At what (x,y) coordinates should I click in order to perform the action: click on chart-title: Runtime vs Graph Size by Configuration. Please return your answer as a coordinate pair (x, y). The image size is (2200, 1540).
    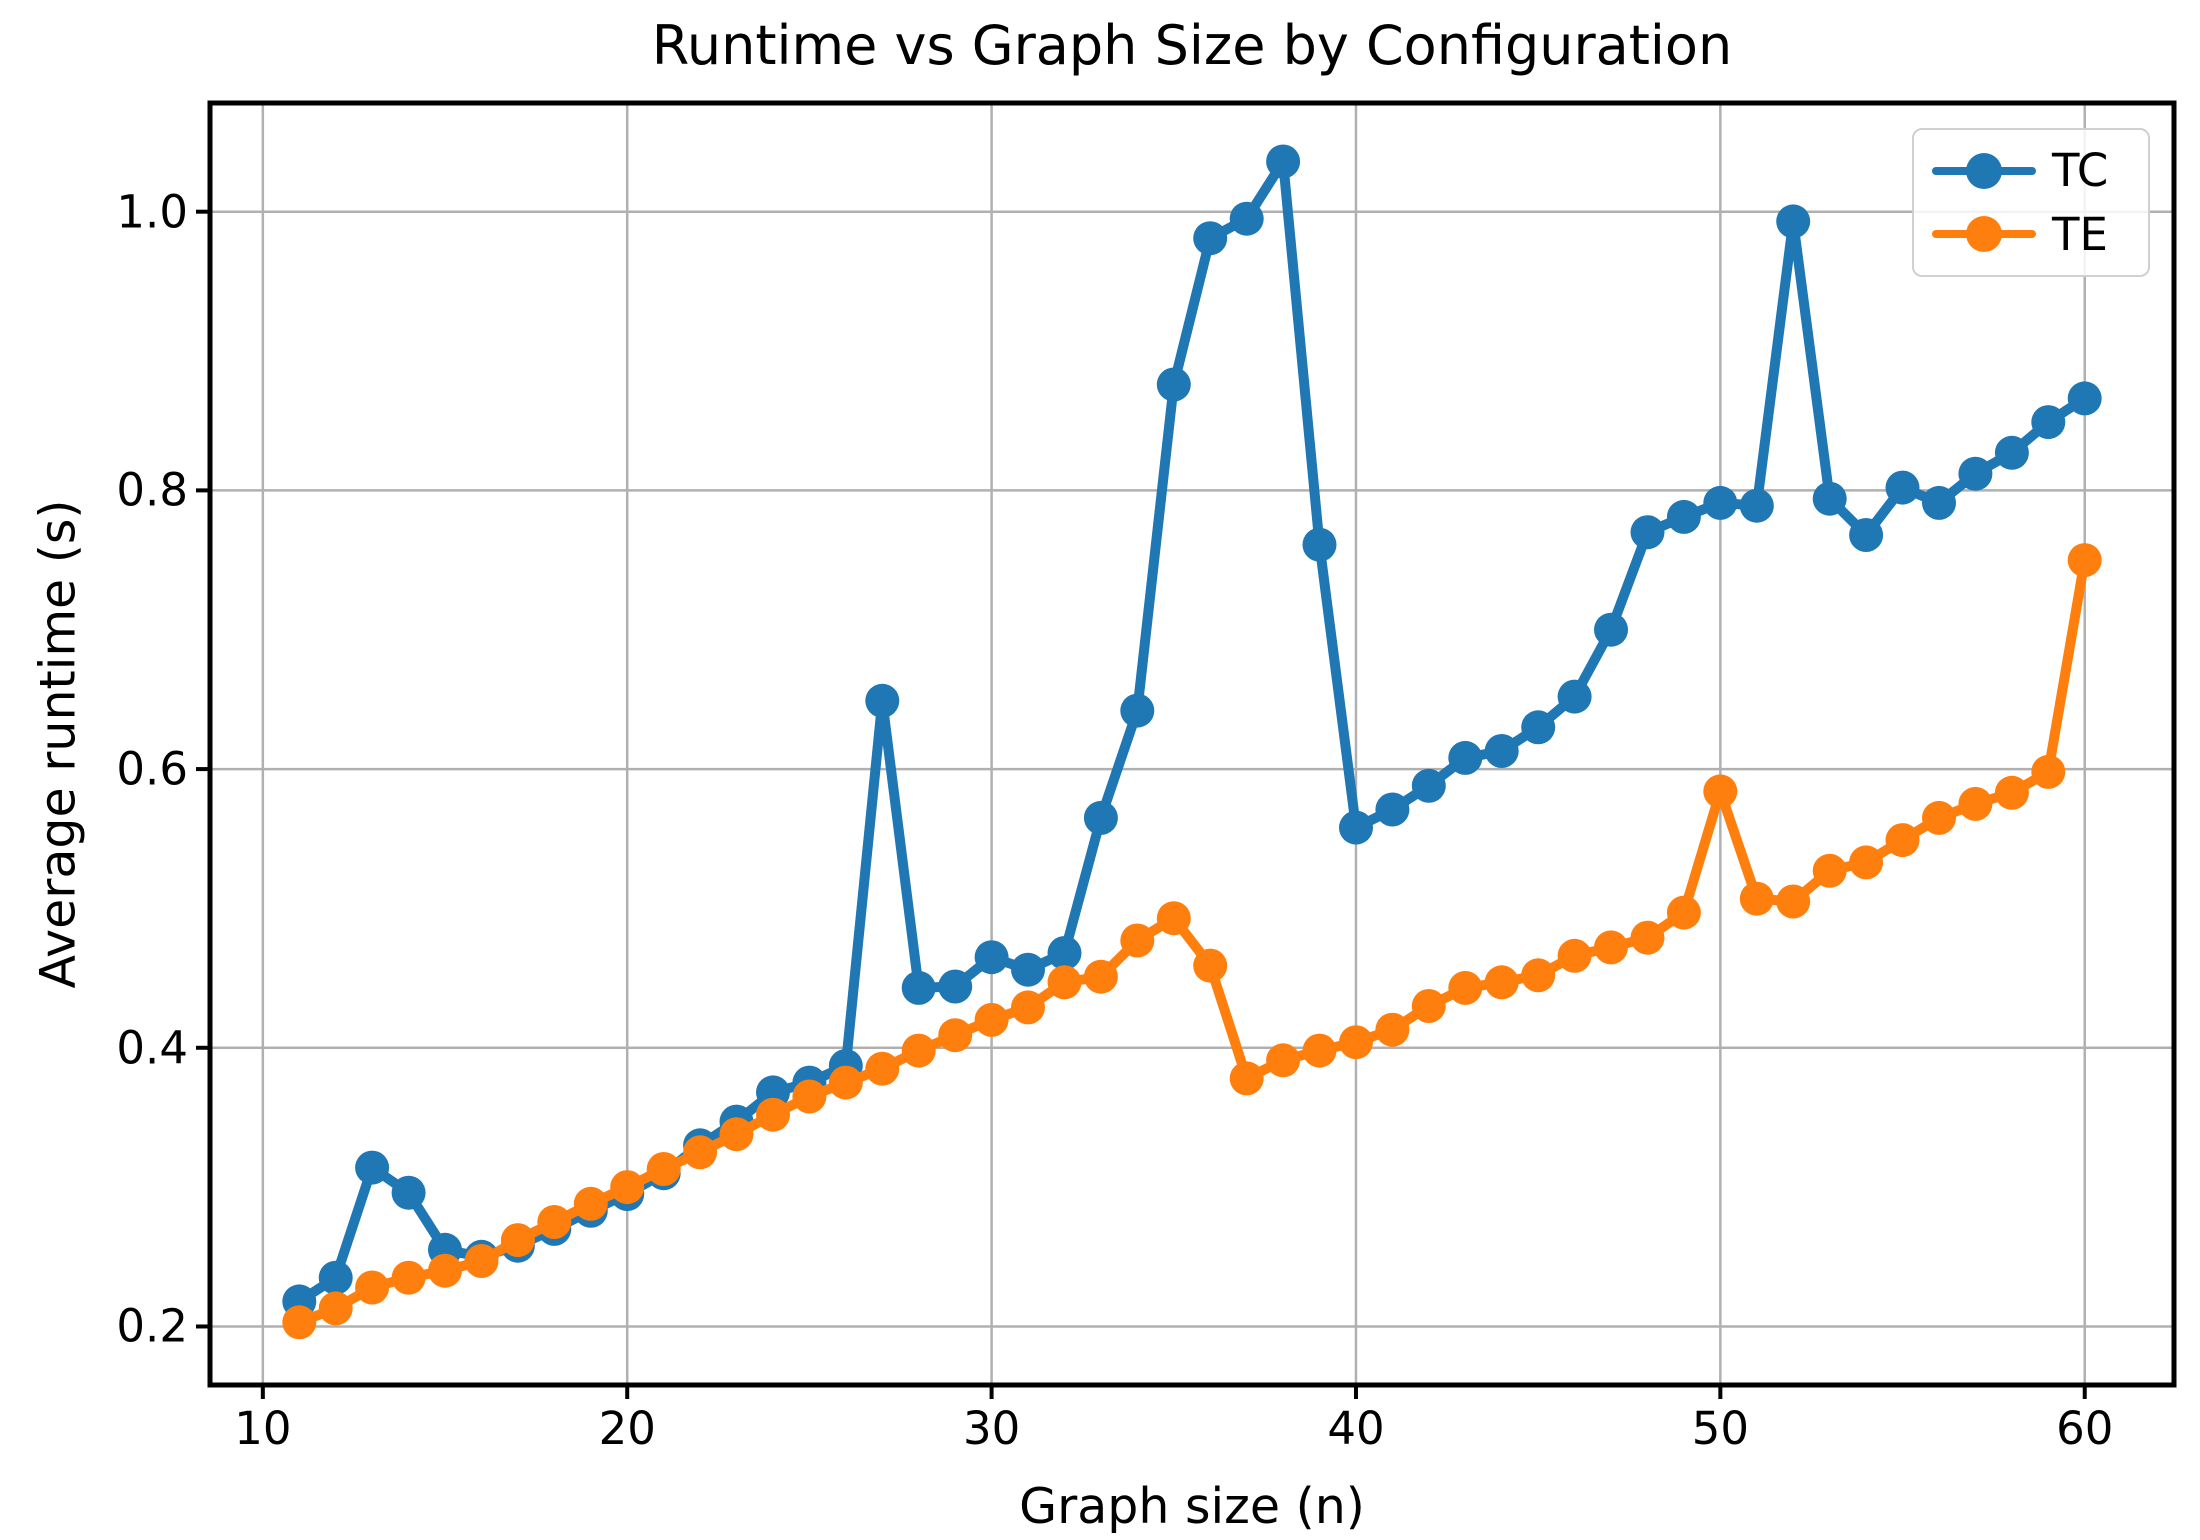
    Looking at the image, I should click on (1192, 45).